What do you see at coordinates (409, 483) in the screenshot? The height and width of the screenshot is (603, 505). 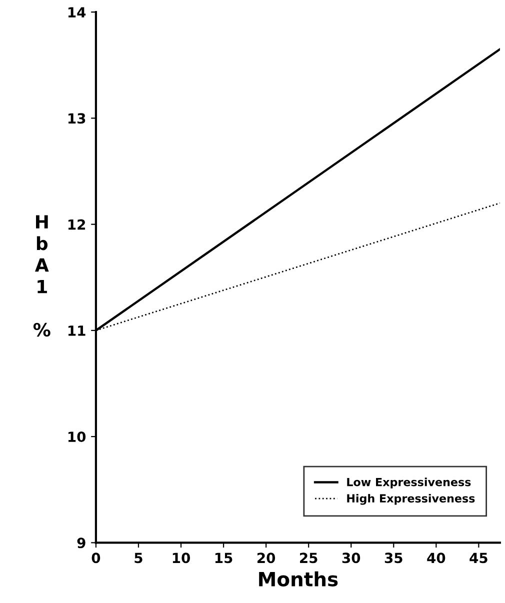 I see `legend-label: Low Expressiveness` at bounding box center [409, 483].